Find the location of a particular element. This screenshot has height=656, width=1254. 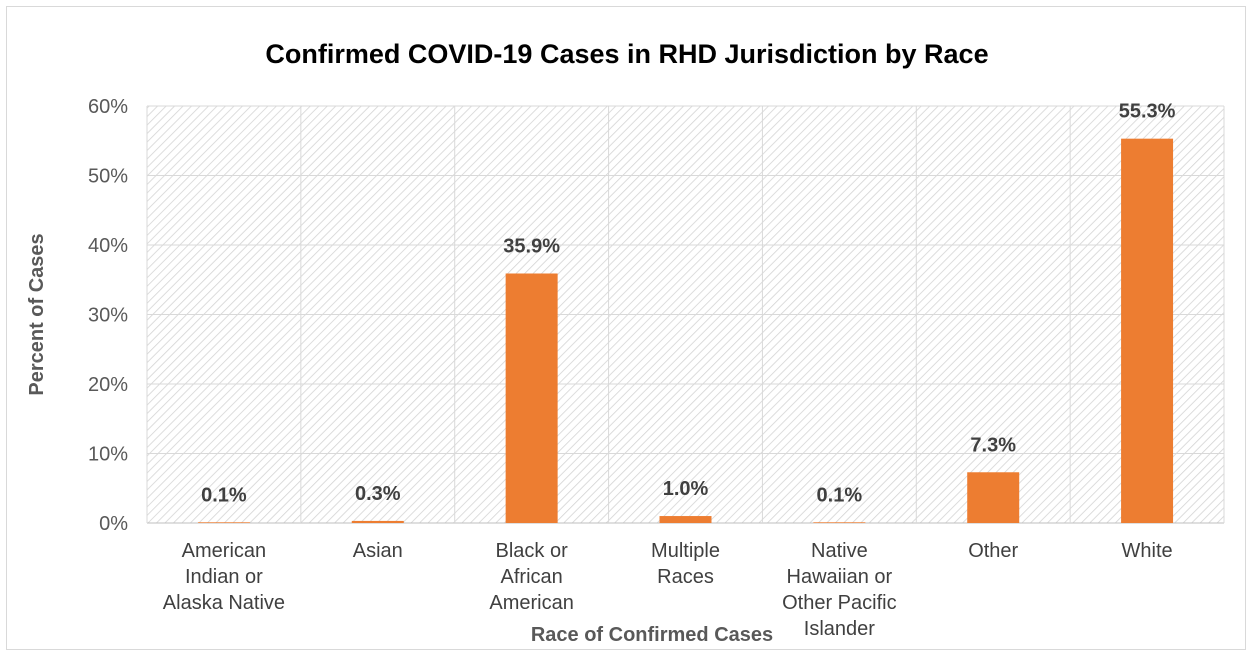

y-tick-label: 10% is located at coordinates (108, 455).